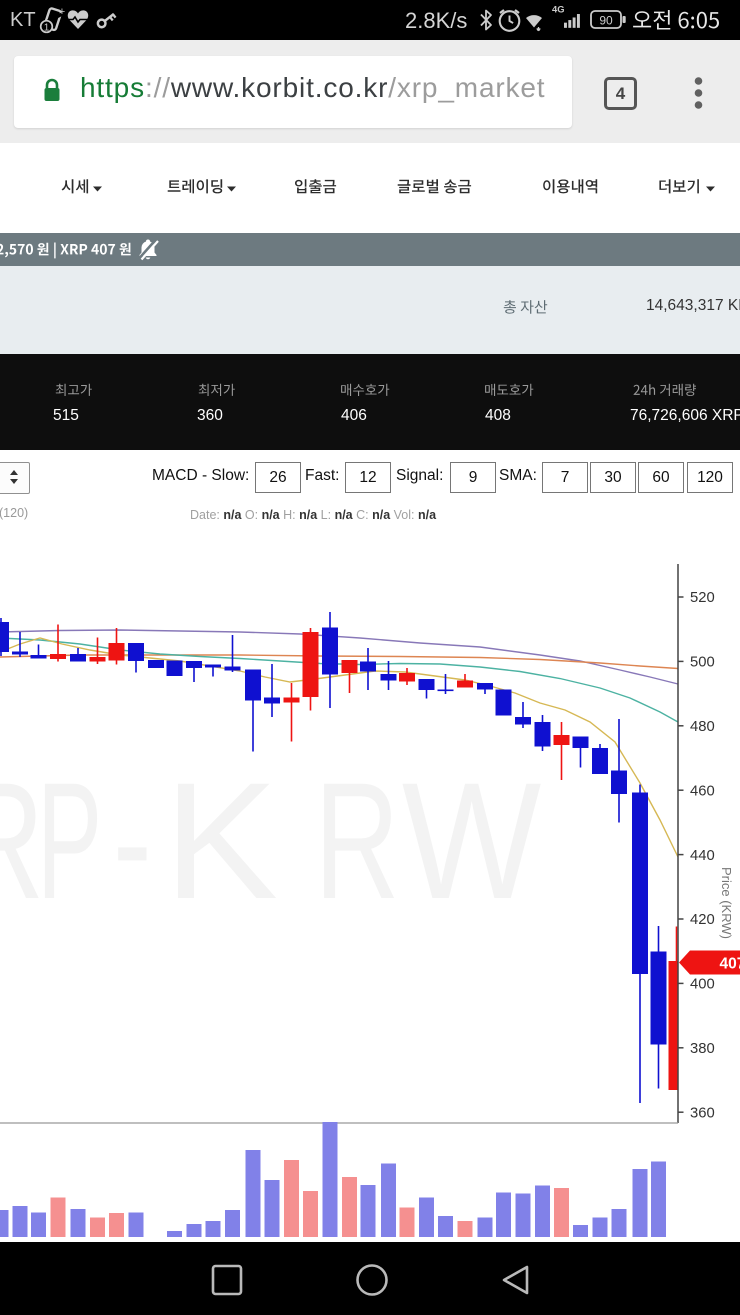 The height and width of the screenshot is (1315, 740). I want to click on svg-text: 1, so click(47, 28).